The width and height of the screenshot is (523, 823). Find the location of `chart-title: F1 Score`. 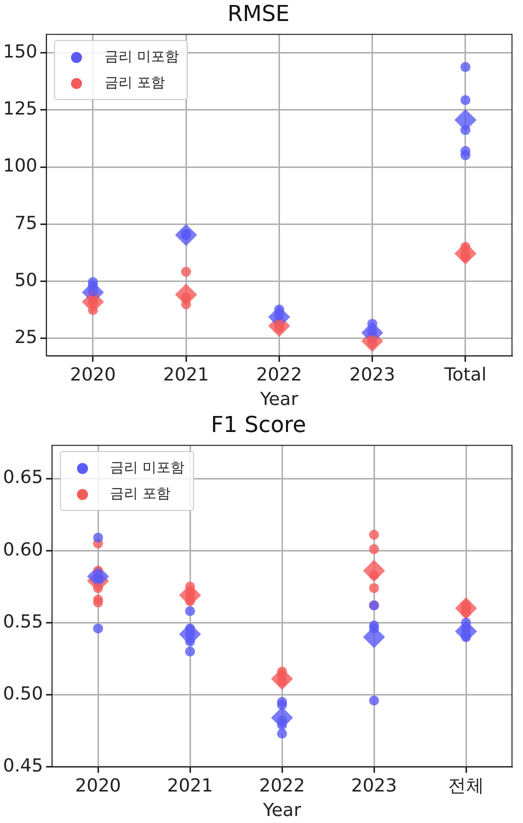

chart-title: F1 Score is located at coordinates (258, 425).